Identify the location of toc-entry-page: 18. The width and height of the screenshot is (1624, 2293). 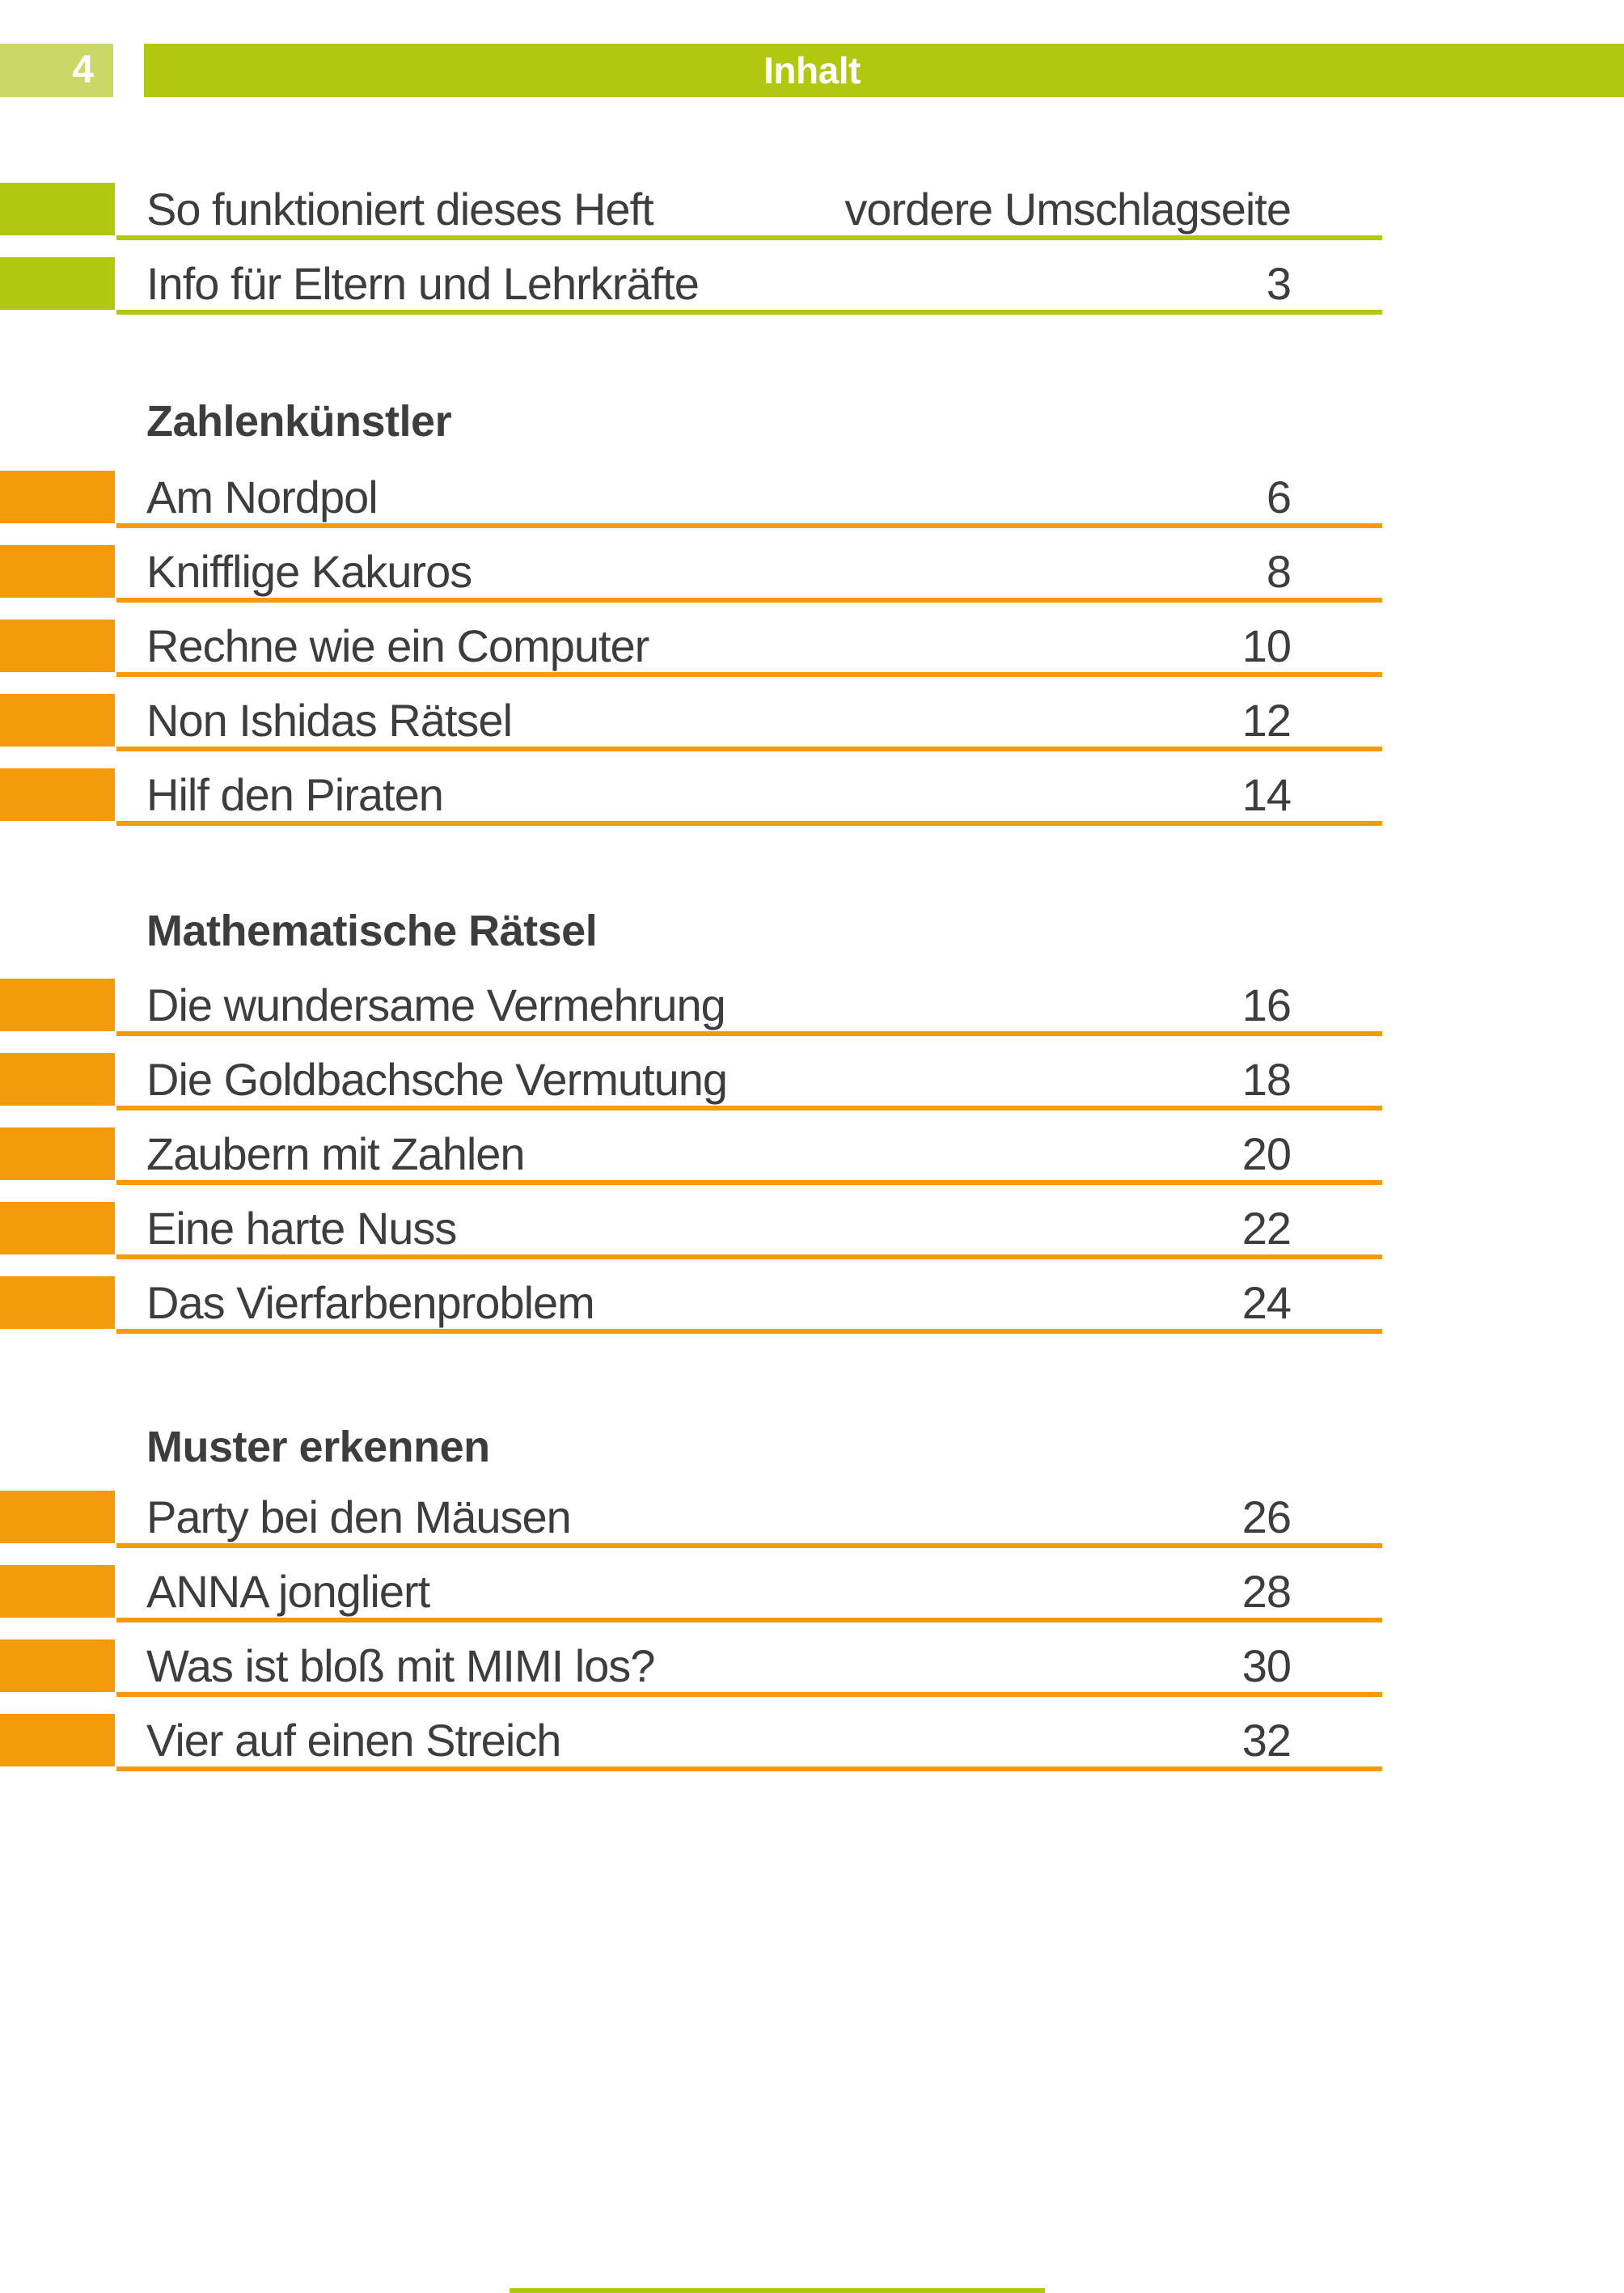
(1266, 1079).